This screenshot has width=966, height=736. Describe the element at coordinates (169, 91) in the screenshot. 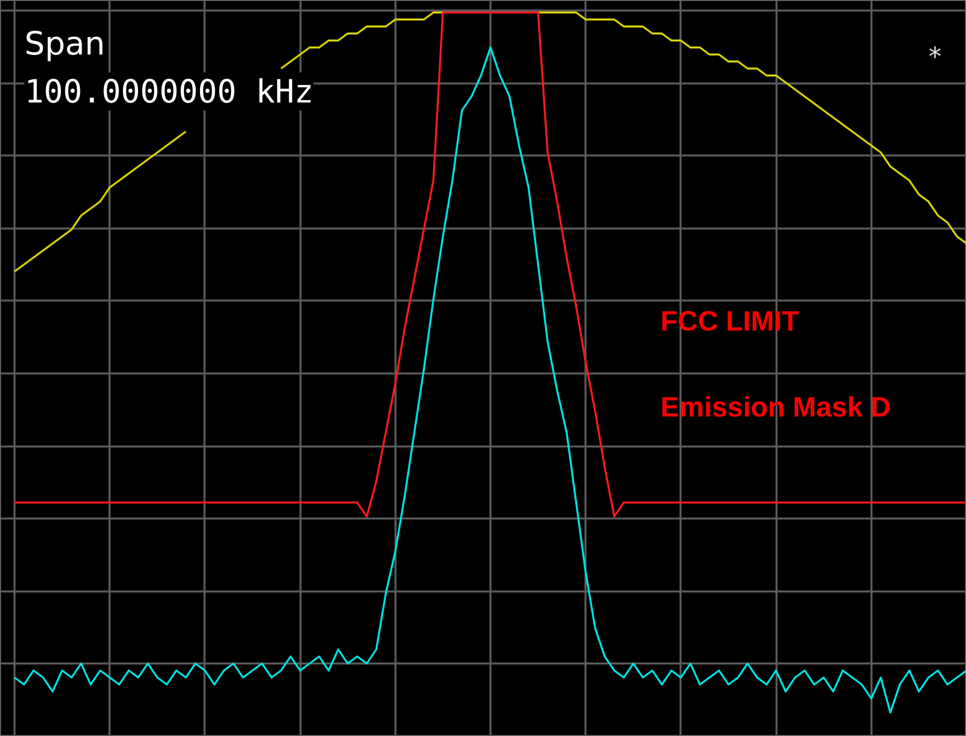

I see `annotation: 100.0000000 kHz` at that location.